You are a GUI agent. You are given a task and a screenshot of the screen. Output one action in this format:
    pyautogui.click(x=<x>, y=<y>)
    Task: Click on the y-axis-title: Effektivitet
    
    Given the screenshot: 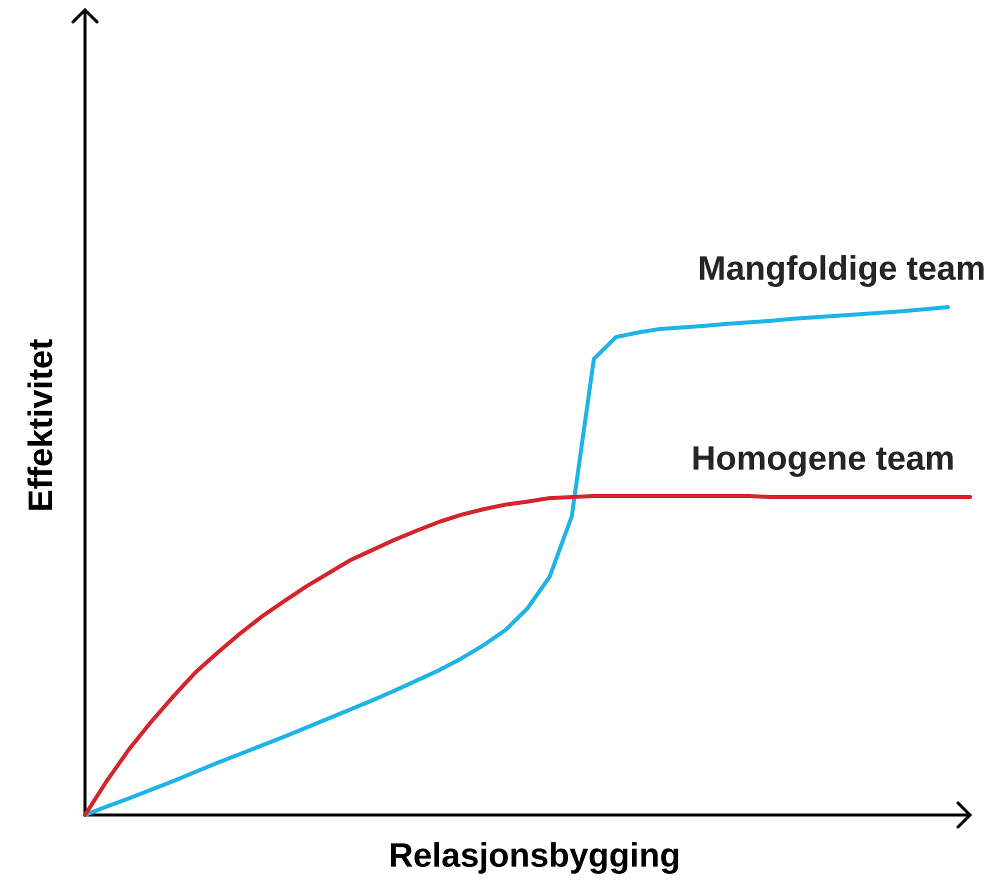 What is the action you would take?
    pyautogui.click(x=39, y=424)
    